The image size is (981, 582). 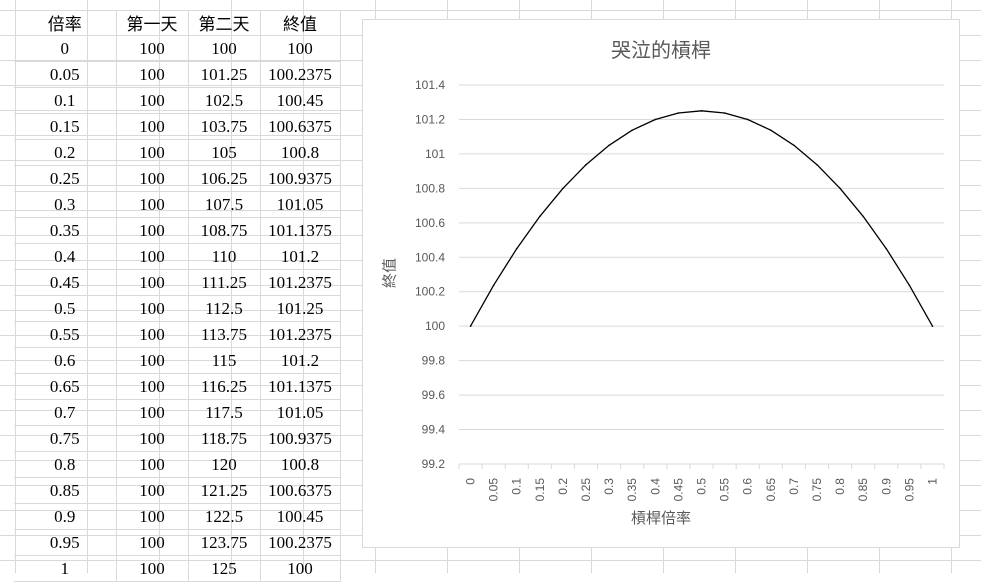 What do you see at coordinates (224, 542) in the screenshot?
I see `table-cell: 123.75` at bounding box center [224, 542].